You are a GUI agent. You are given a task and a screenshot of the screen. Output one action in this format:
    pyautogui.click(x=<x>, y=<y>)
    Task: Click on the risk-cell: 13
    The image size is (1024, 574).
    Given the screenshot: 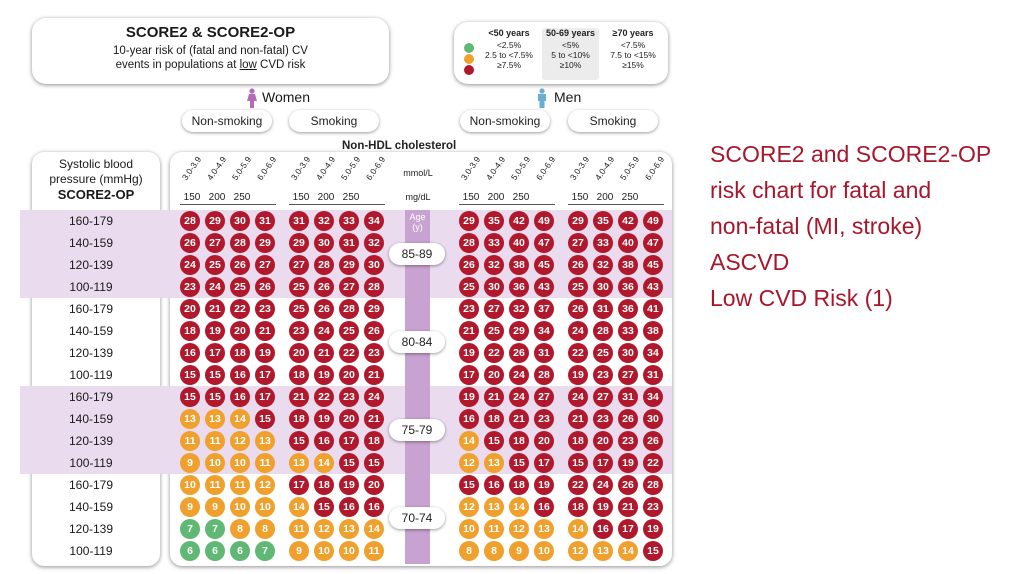 What is the action you would take?
    pyautogui.click(x=544, y=529)
    